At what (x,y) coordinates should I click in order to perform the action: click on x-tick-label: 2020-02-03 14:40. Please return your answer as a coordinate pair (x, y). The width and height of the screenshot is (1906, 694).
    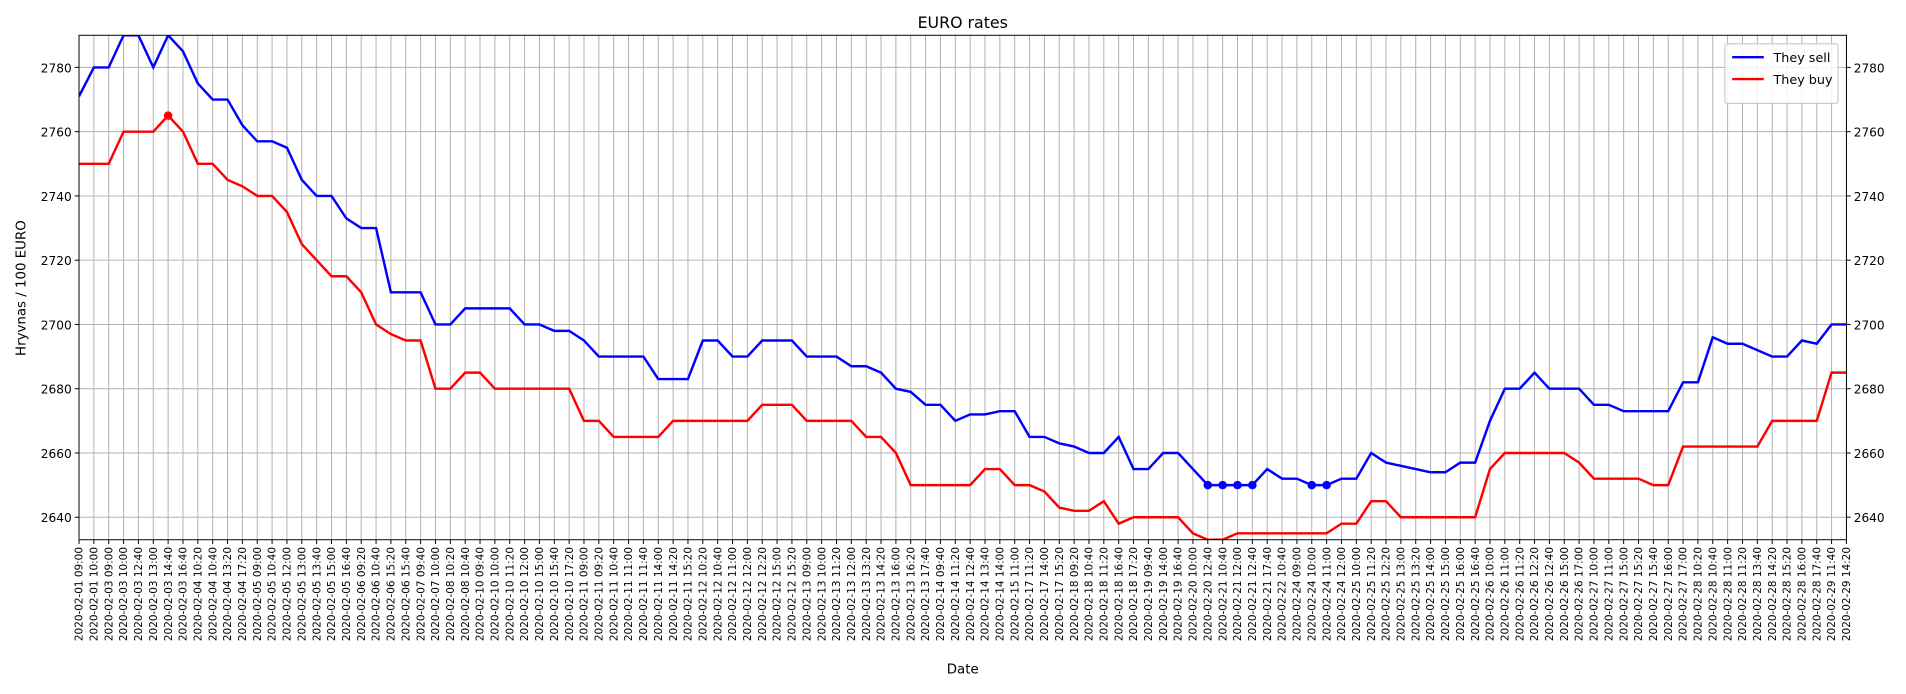
    Looking at the image, I should click on (169, 594).